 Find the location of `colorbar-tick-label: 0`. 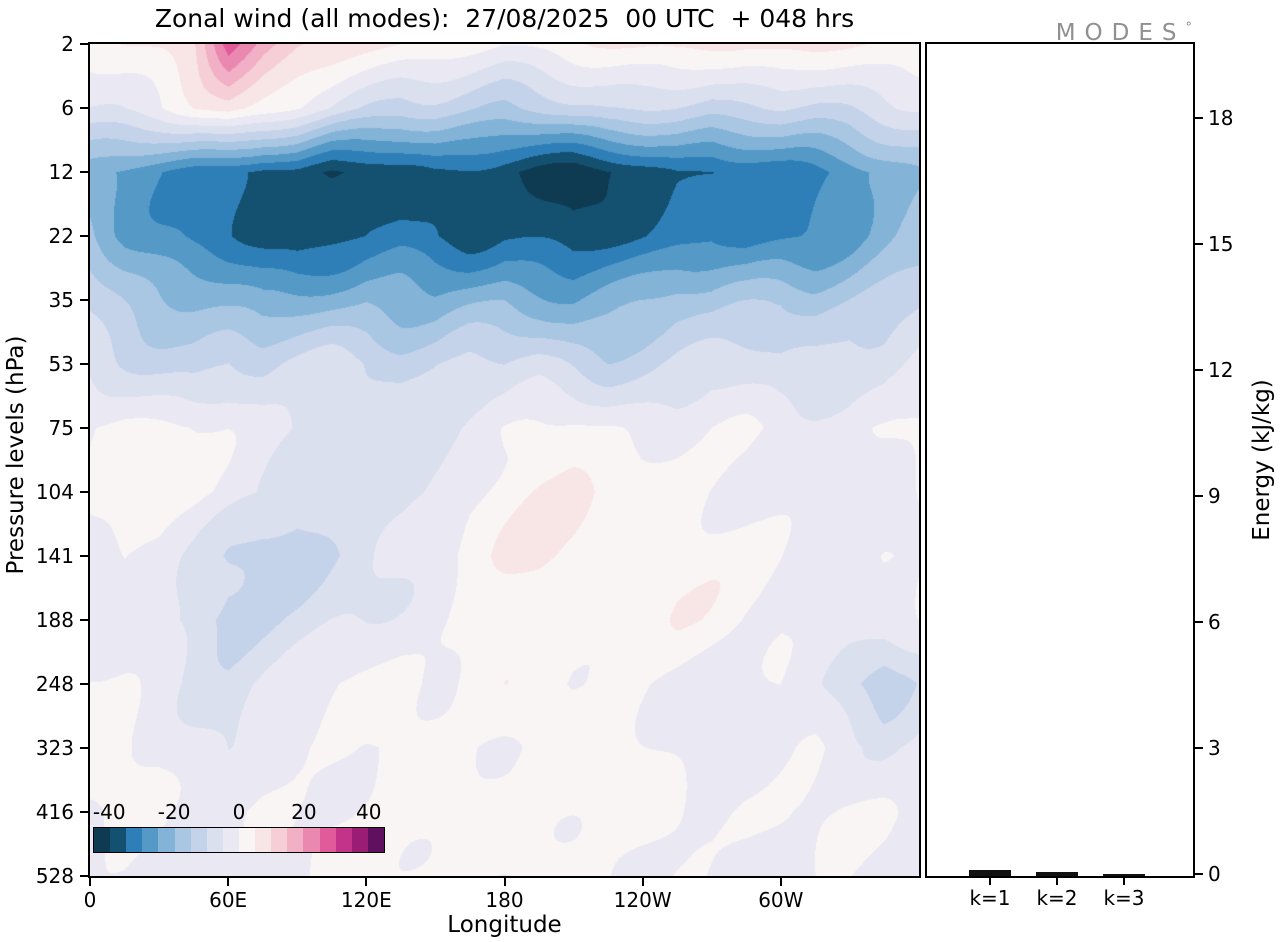

colorbar-tick-label: 0 is located at coordinates (239, 812).